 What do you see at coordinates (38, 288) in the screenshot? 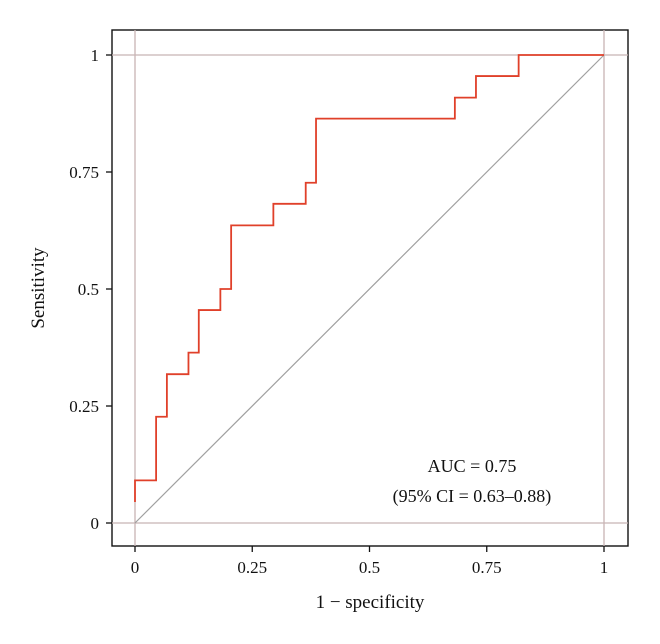
I see `y-axis-label: Sensitivity` at bounding box center [38, 288].